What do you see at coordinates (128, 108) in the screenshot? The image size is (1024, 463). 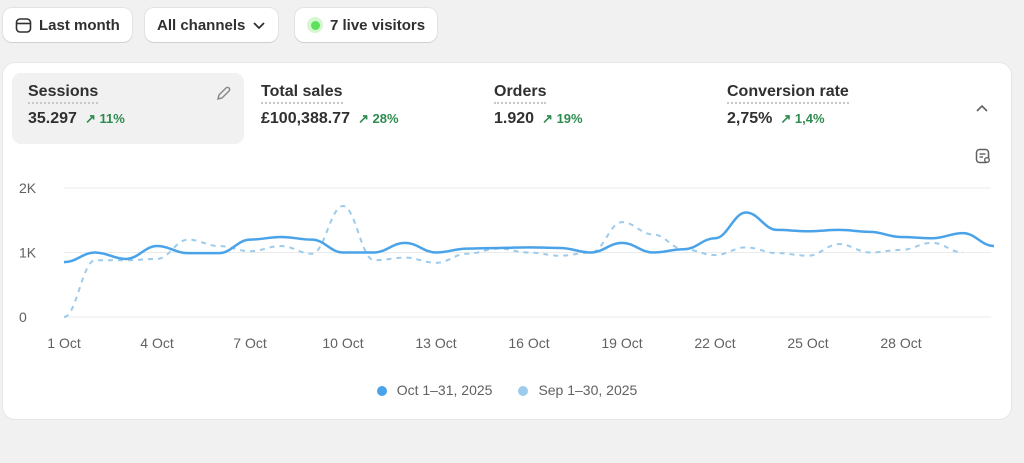 I see `metric-sessions: Sessions 35.297 ↗ 11%` at bounding box center [128, 108].